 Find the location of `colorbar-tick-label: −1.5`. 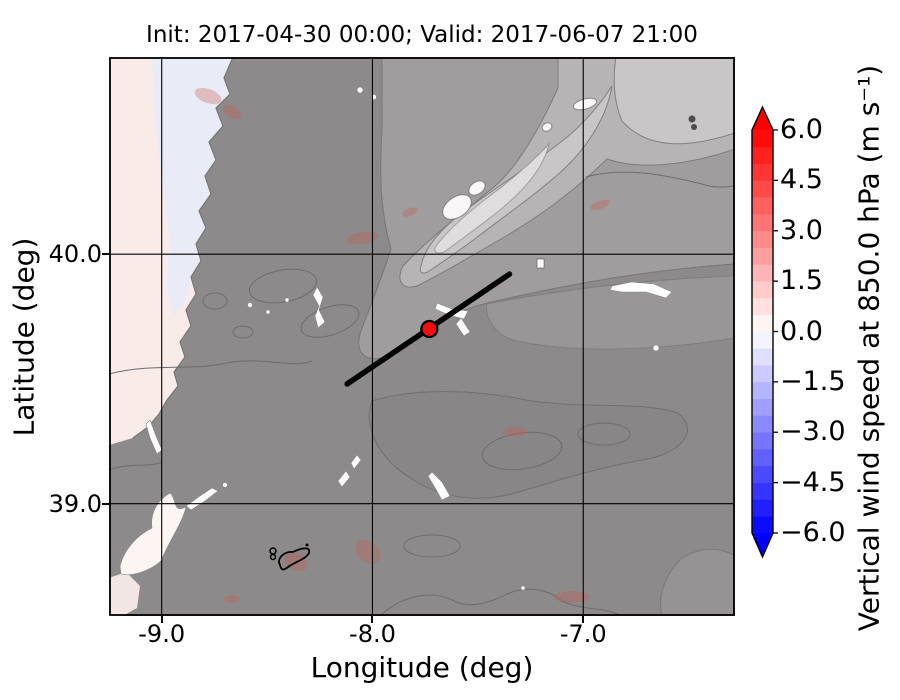

colorbar-tick-label: −1.5 is located at coordinates (813, 382).